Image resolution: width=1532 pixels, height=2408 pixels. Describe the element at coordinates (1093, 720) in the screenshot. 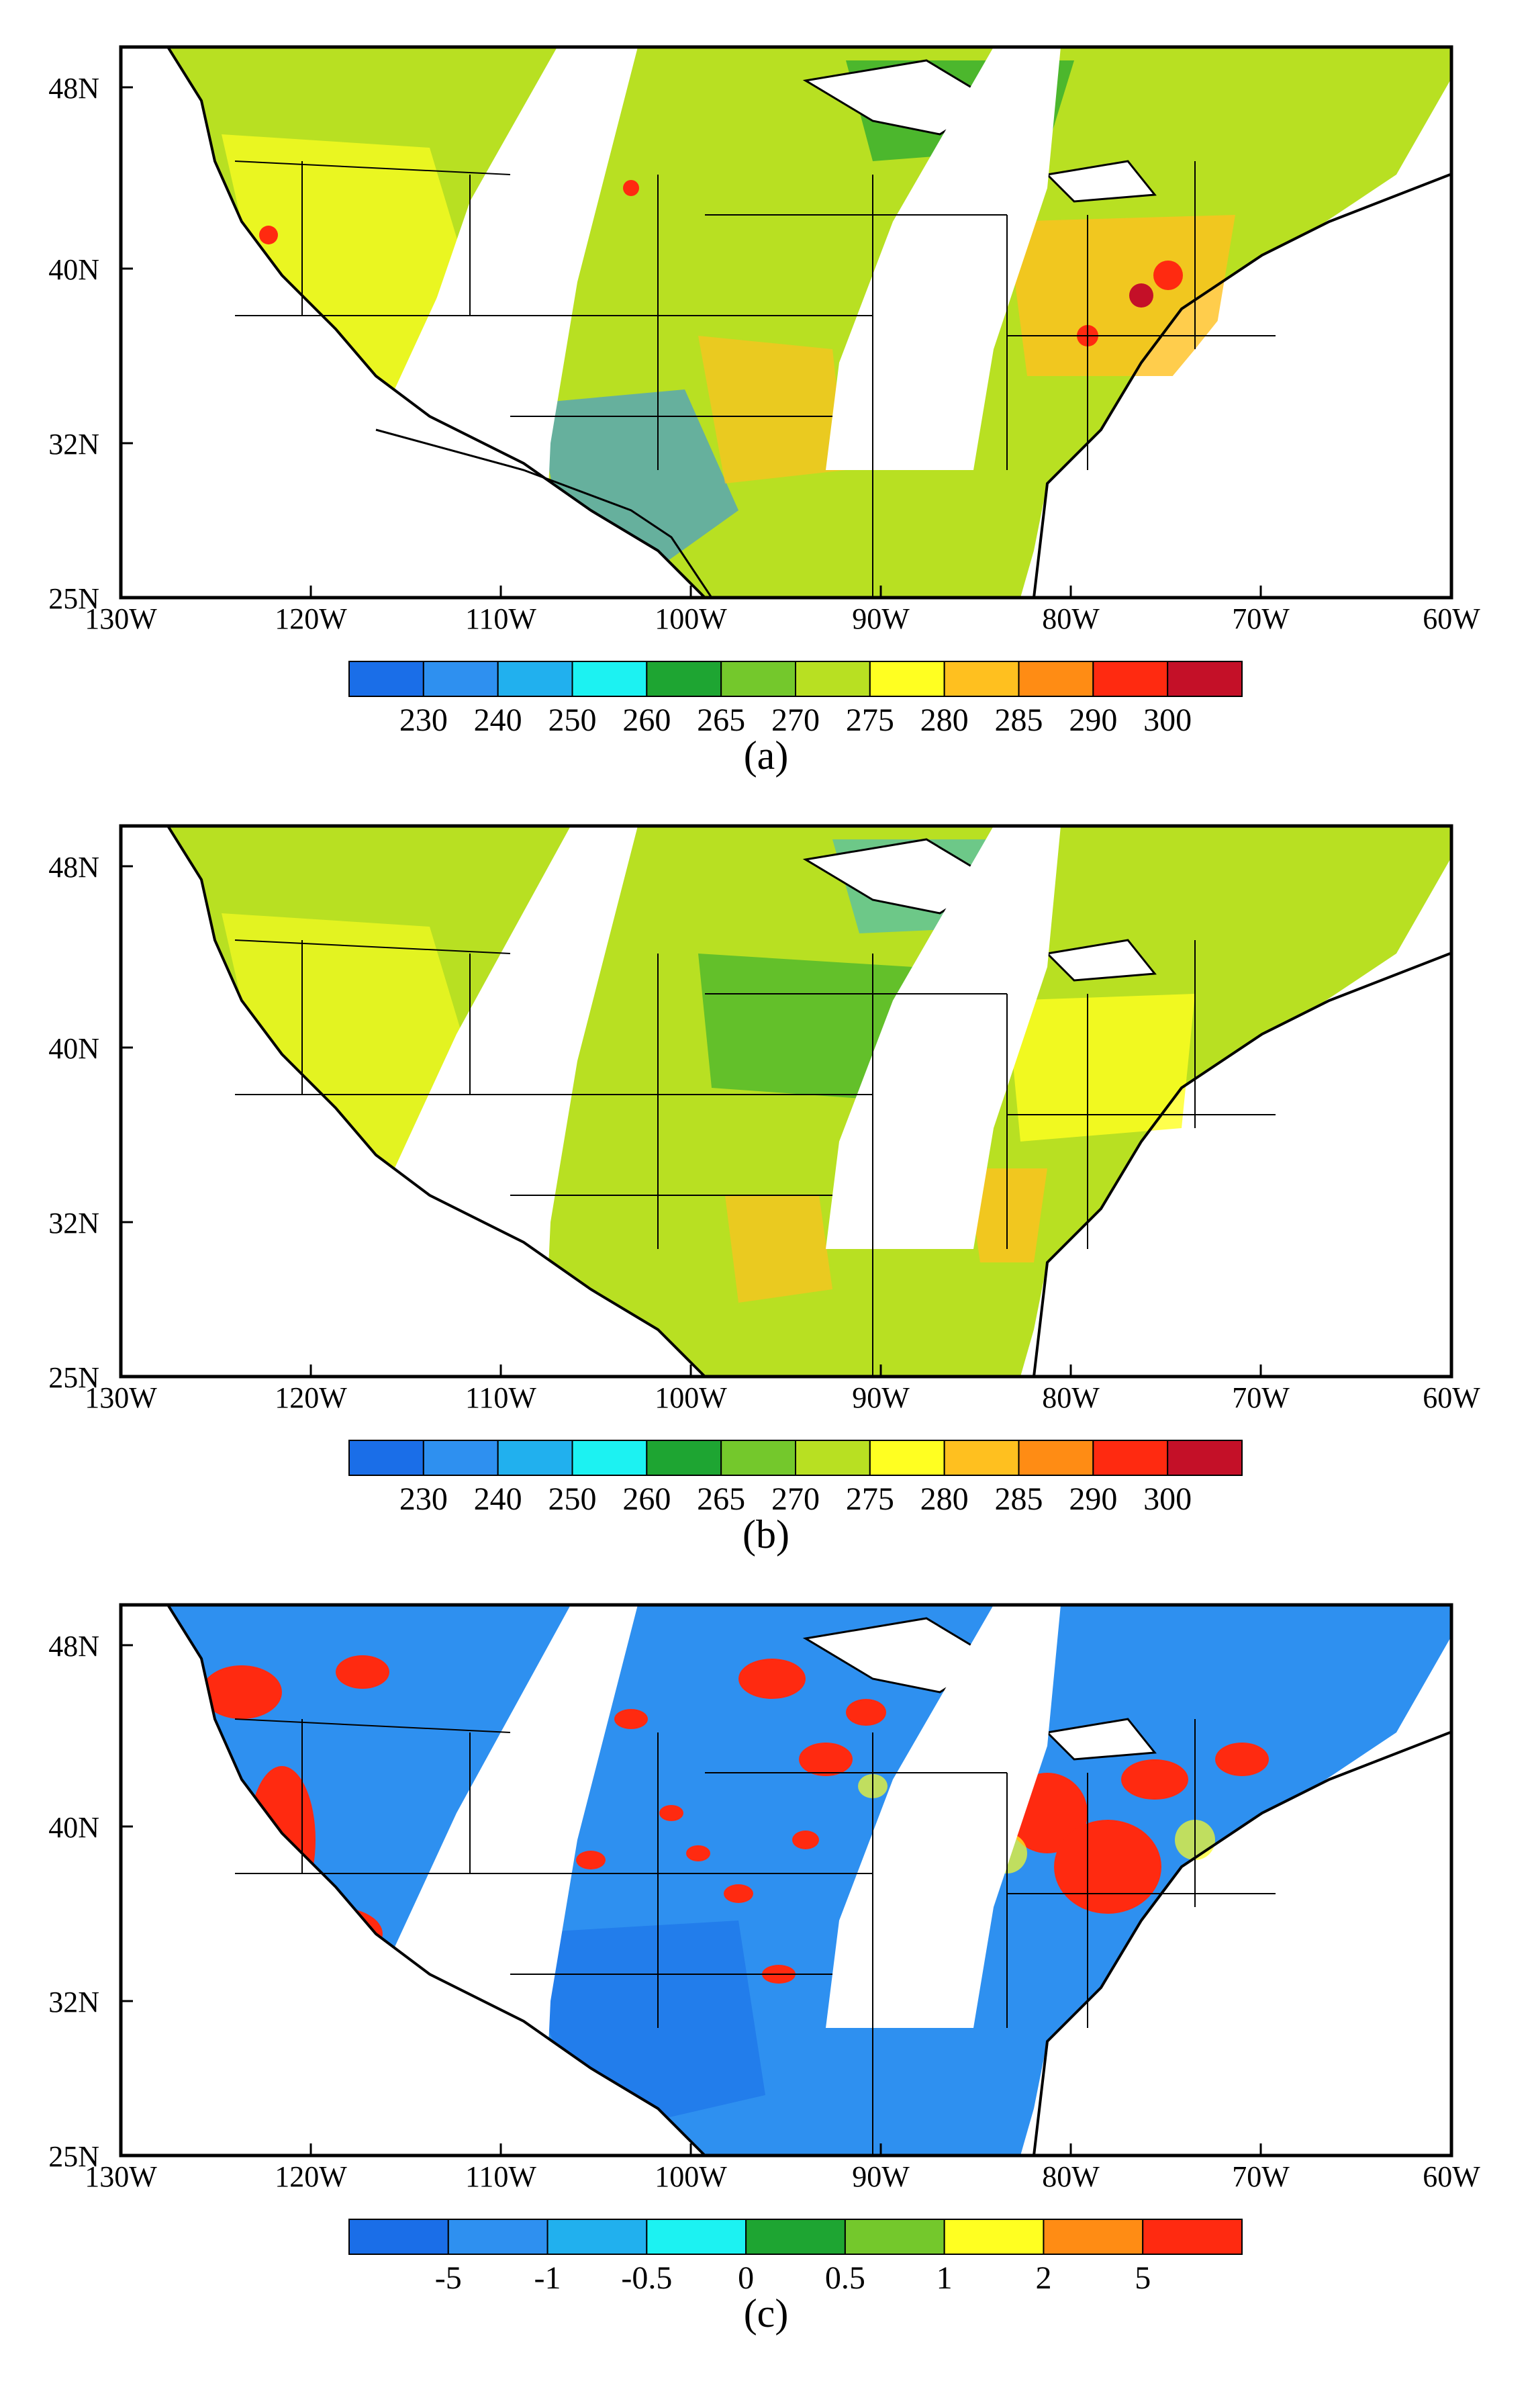

I see `colorbar-label: 290` at that location.